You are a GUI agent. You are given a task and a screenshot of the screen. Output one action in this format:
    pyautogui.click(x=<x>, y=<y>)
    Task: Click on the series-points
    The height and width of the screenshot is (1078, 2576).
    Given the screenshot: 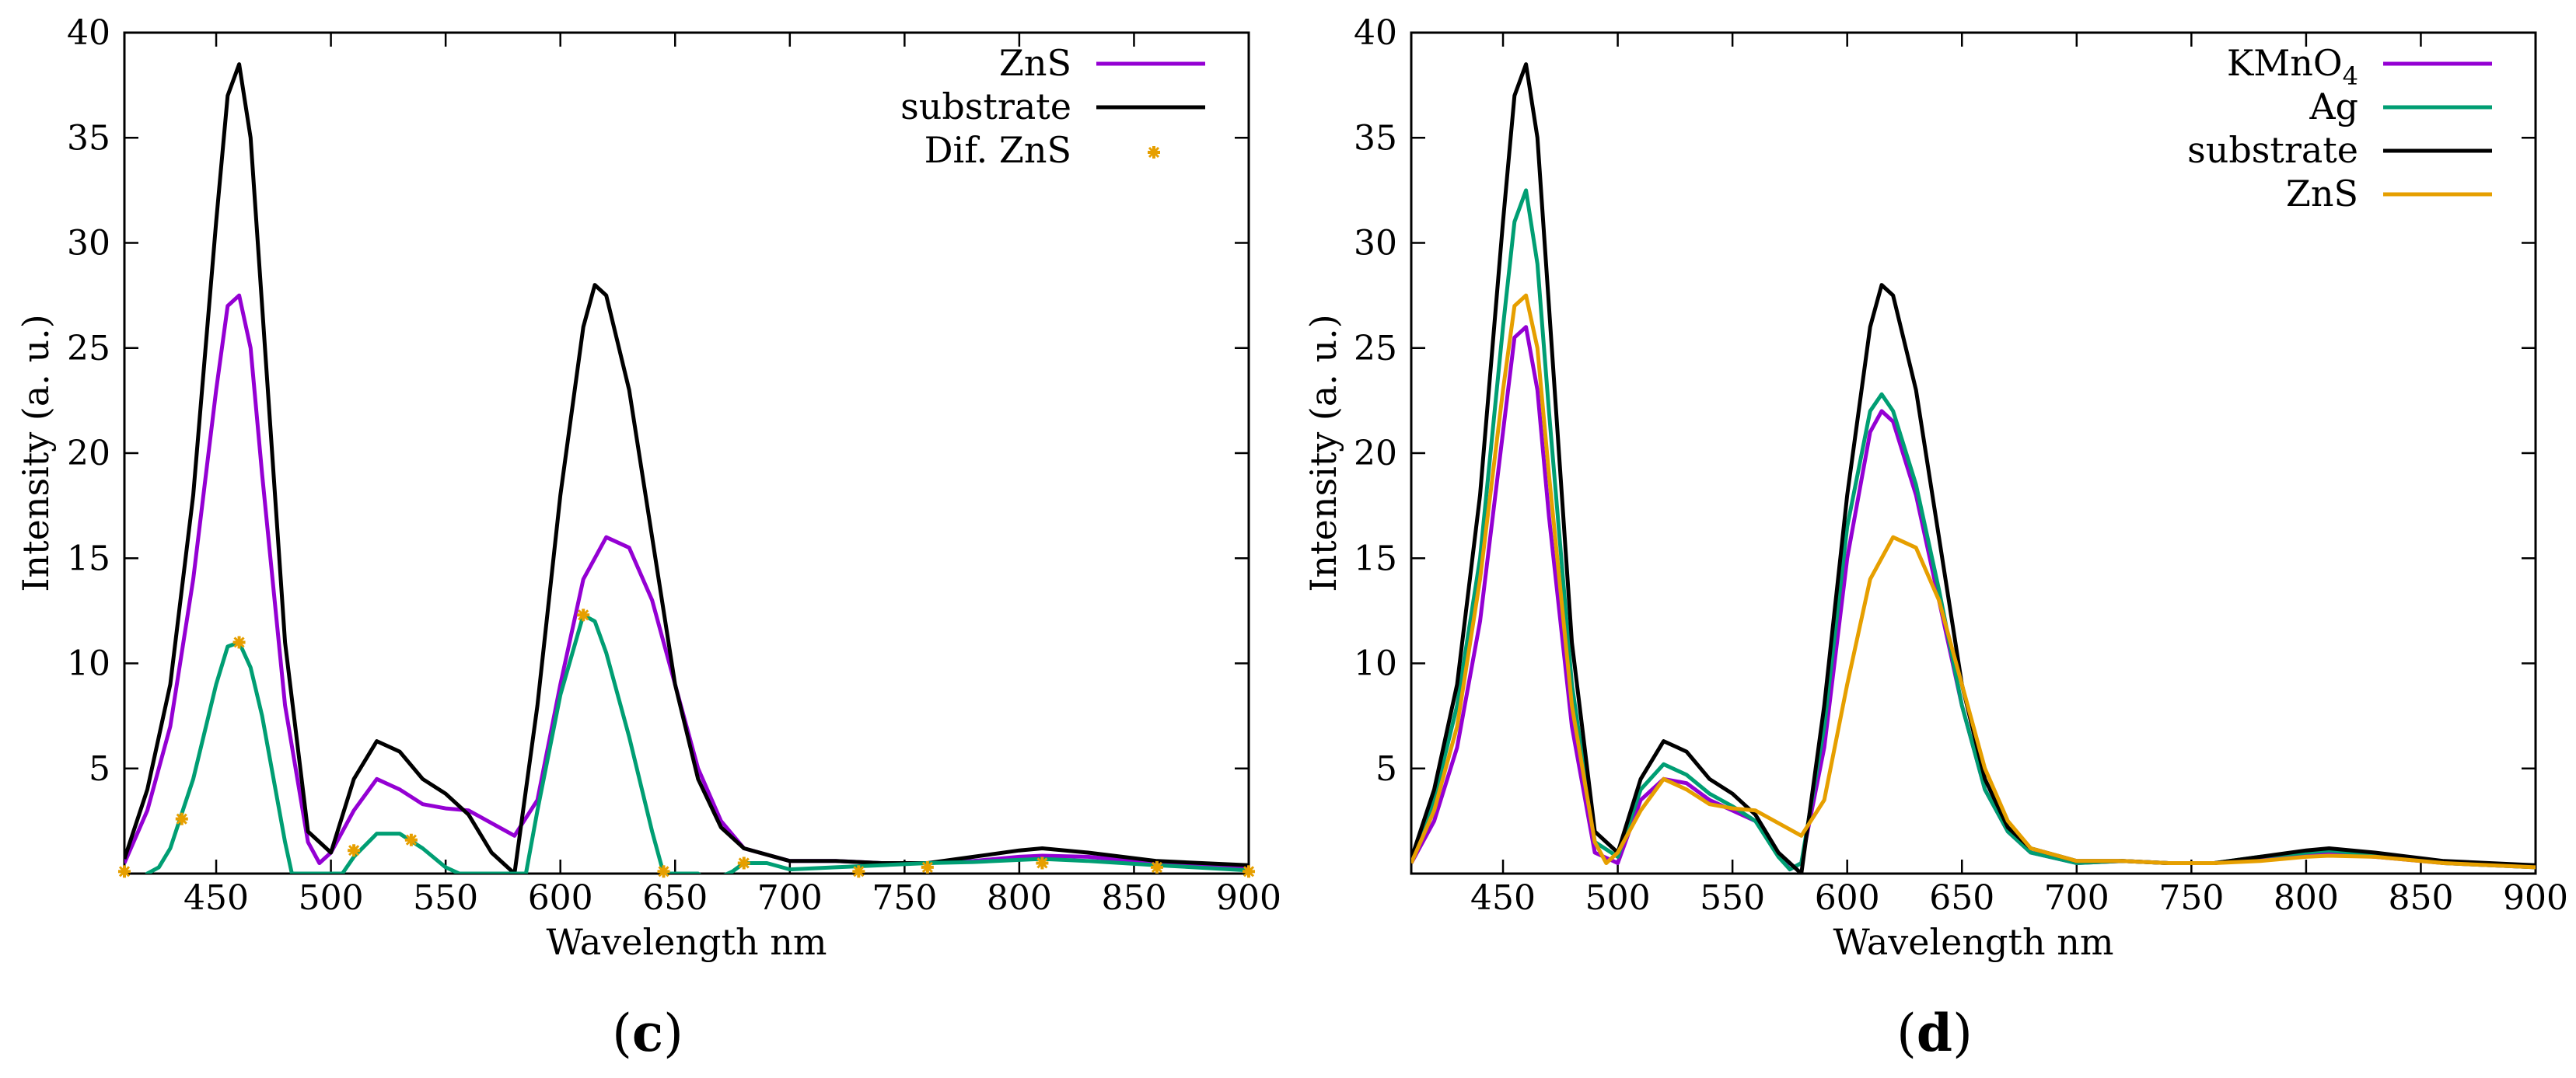 What is the action you would take?
    pyautogui.click(x=686, y=743)
    